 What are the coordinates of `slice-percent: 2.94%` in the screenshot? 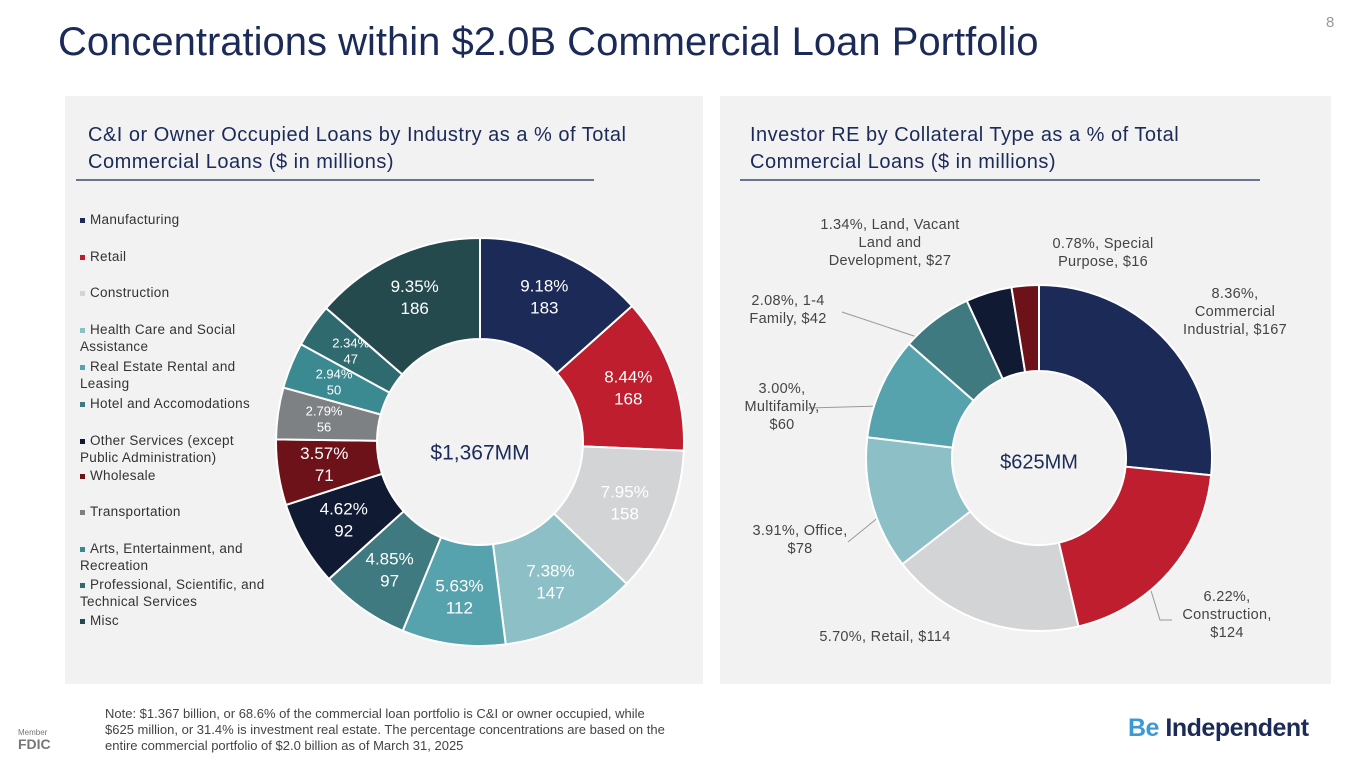 It's located at (334, 373).